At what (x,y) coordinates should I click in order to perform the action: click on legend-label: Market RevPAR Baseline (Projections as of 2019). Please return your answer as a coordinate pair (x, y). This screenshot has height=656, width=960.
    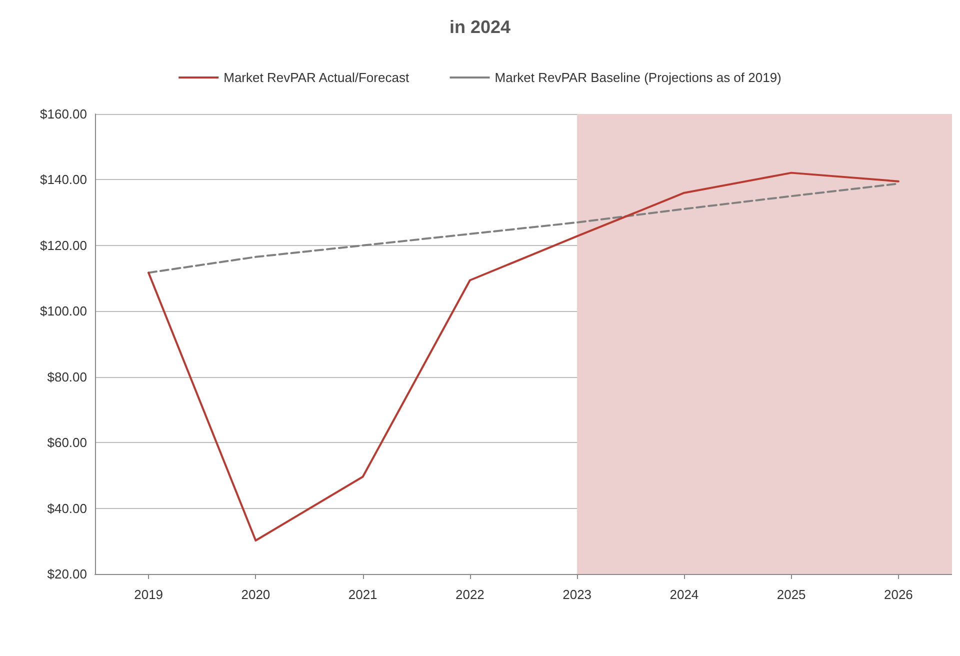
    Looking at the image, I should click on (638, 77).